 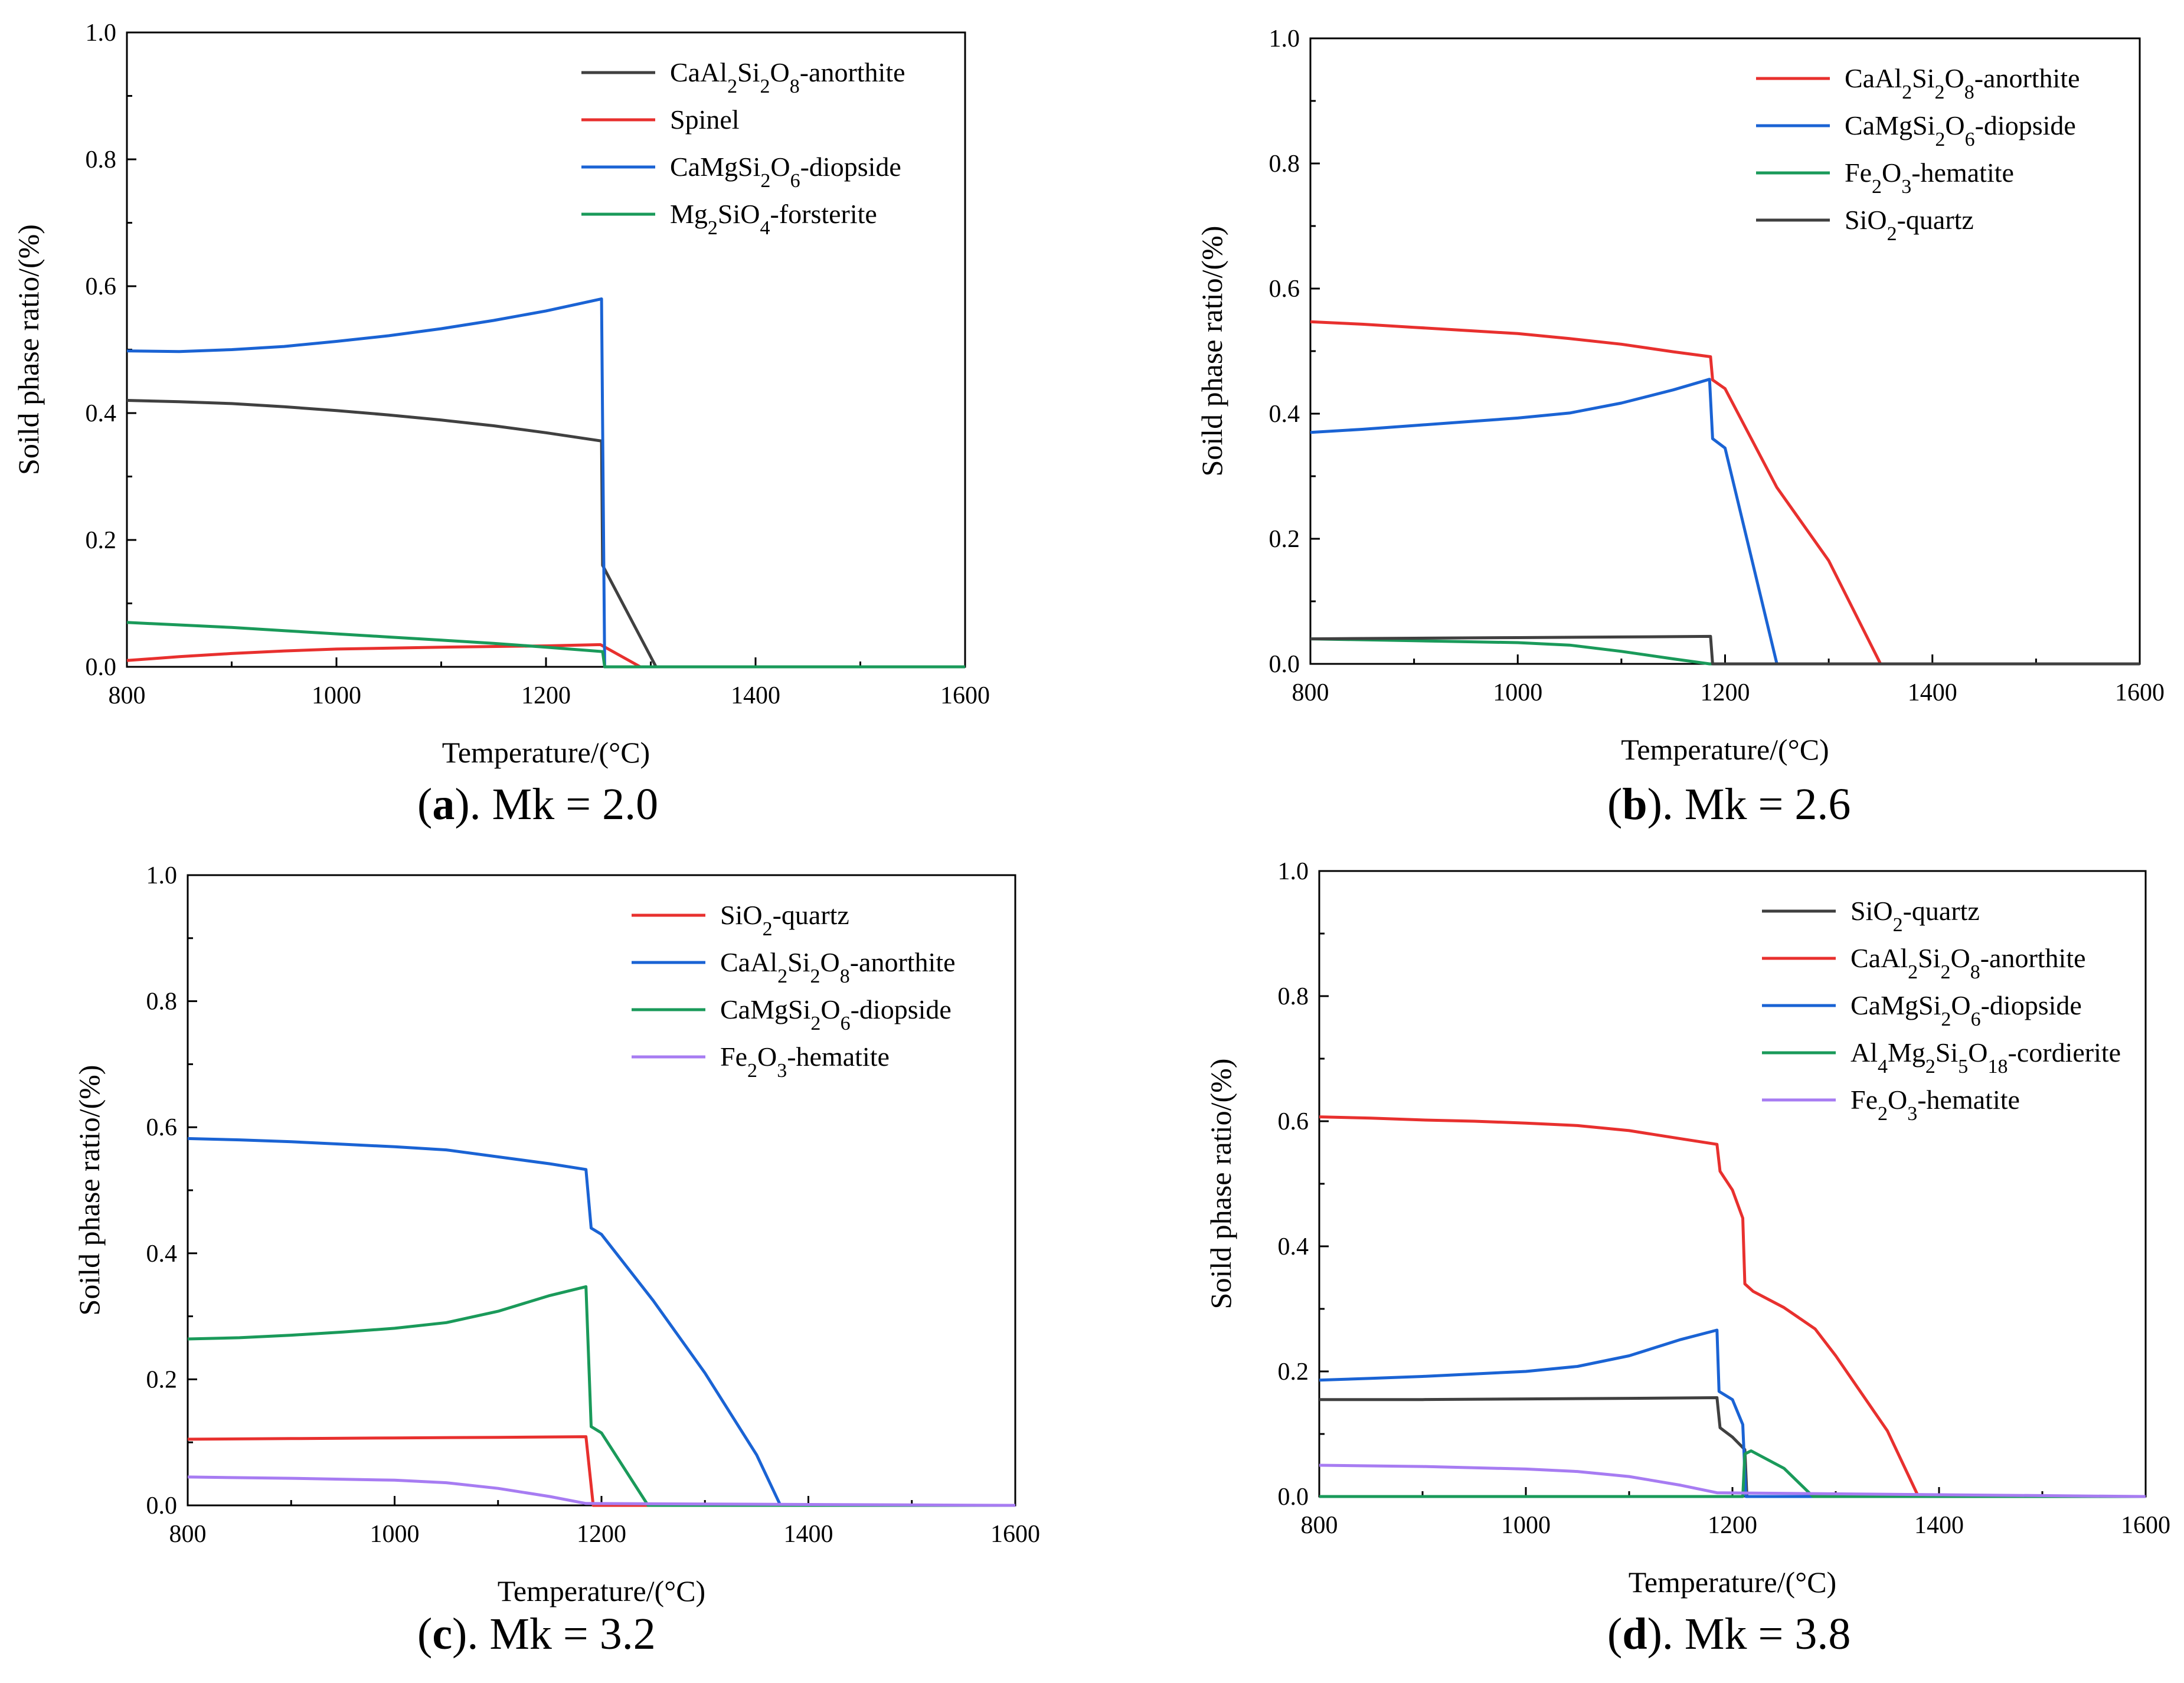 What do you see at coordinates (1985, 1057) in the screenshot?
I see `legend-label: Al4Mg2Si5O18-cordierite` at bounding box center [1985, 1057].